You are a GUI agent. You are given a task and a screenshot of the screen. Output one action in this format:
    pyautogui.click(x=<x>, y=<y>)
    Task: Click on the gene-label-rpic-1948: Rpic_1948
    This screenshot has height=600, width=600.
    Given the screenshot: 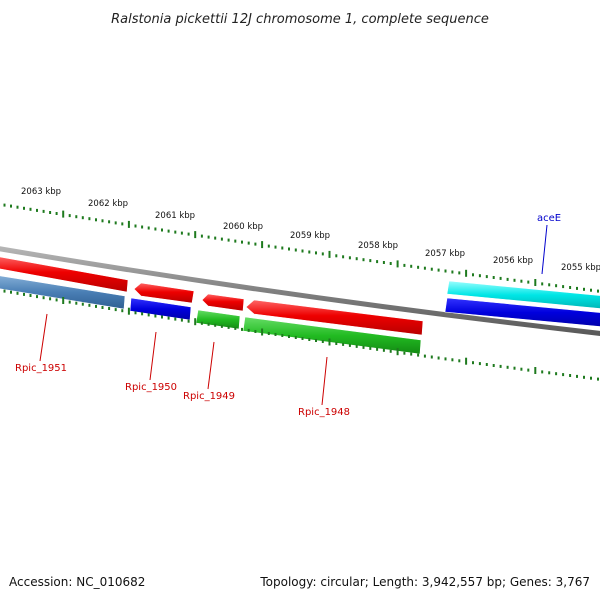 What is the action you would take?
    pyautogui.click(x=324, y=412)
    